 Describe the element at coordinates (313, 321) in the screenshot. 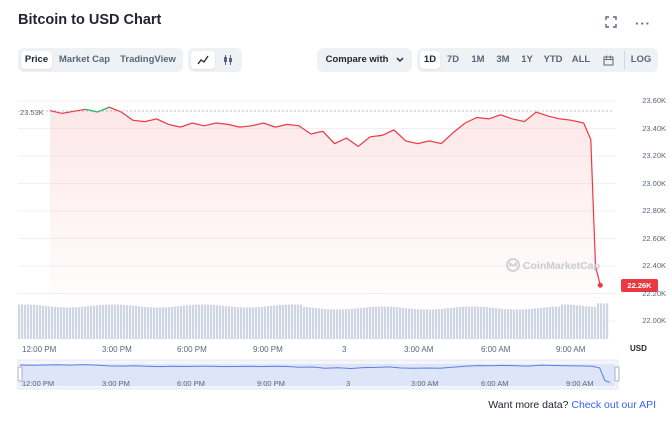

I see `volume-bars` at that location.